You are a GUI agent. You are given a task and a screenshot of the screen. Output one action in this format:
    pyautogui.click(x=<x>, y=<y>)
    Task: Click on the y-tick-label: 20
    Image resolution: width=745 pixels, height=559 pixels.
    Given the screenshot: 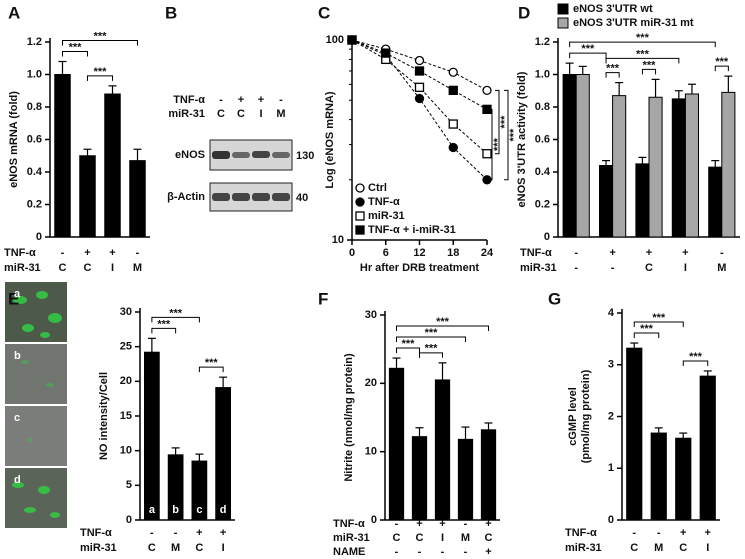 What is the action you would take?
    pyautogui.click(x=371, y=383)
    